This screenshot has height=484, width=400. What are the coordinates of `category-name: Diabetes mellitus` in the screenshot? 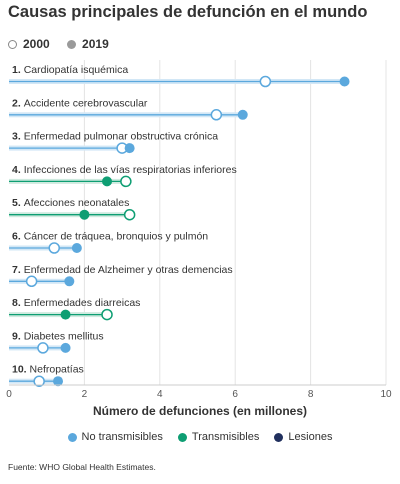 It's located at (64, 336).